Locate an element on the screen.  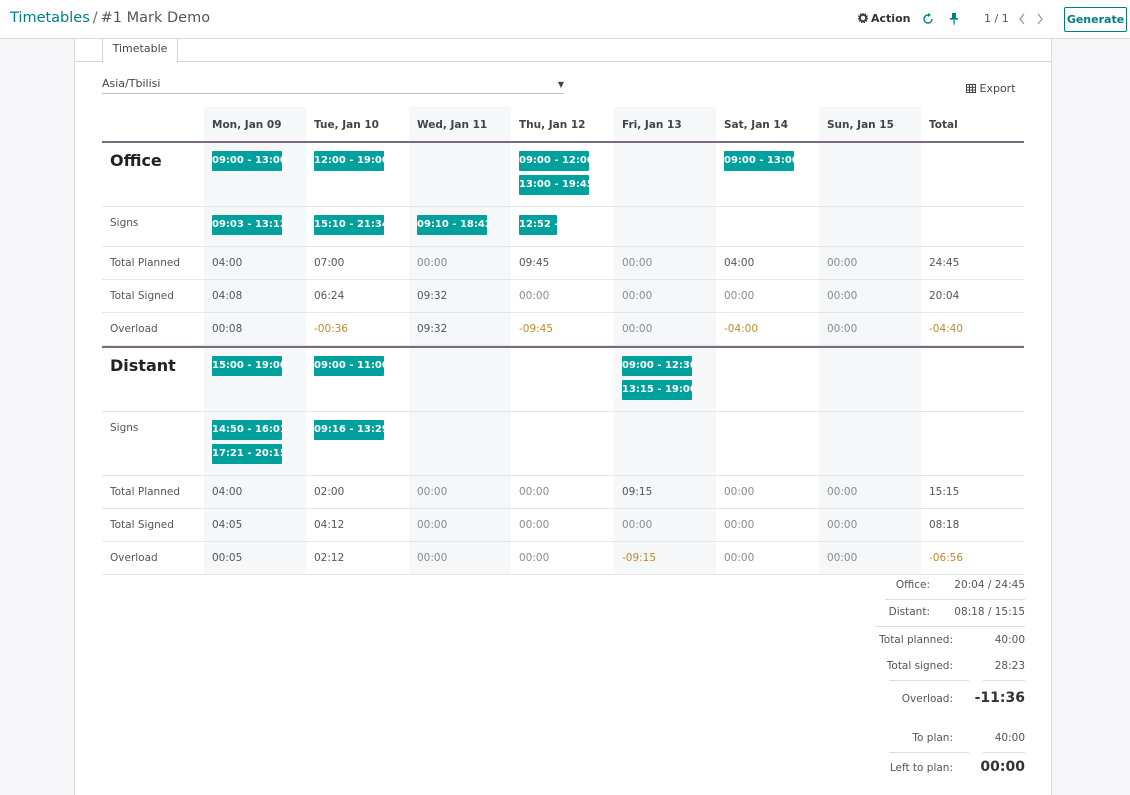
day-cell: 09:10 - 18:42 is located at coordinates (460, 226).